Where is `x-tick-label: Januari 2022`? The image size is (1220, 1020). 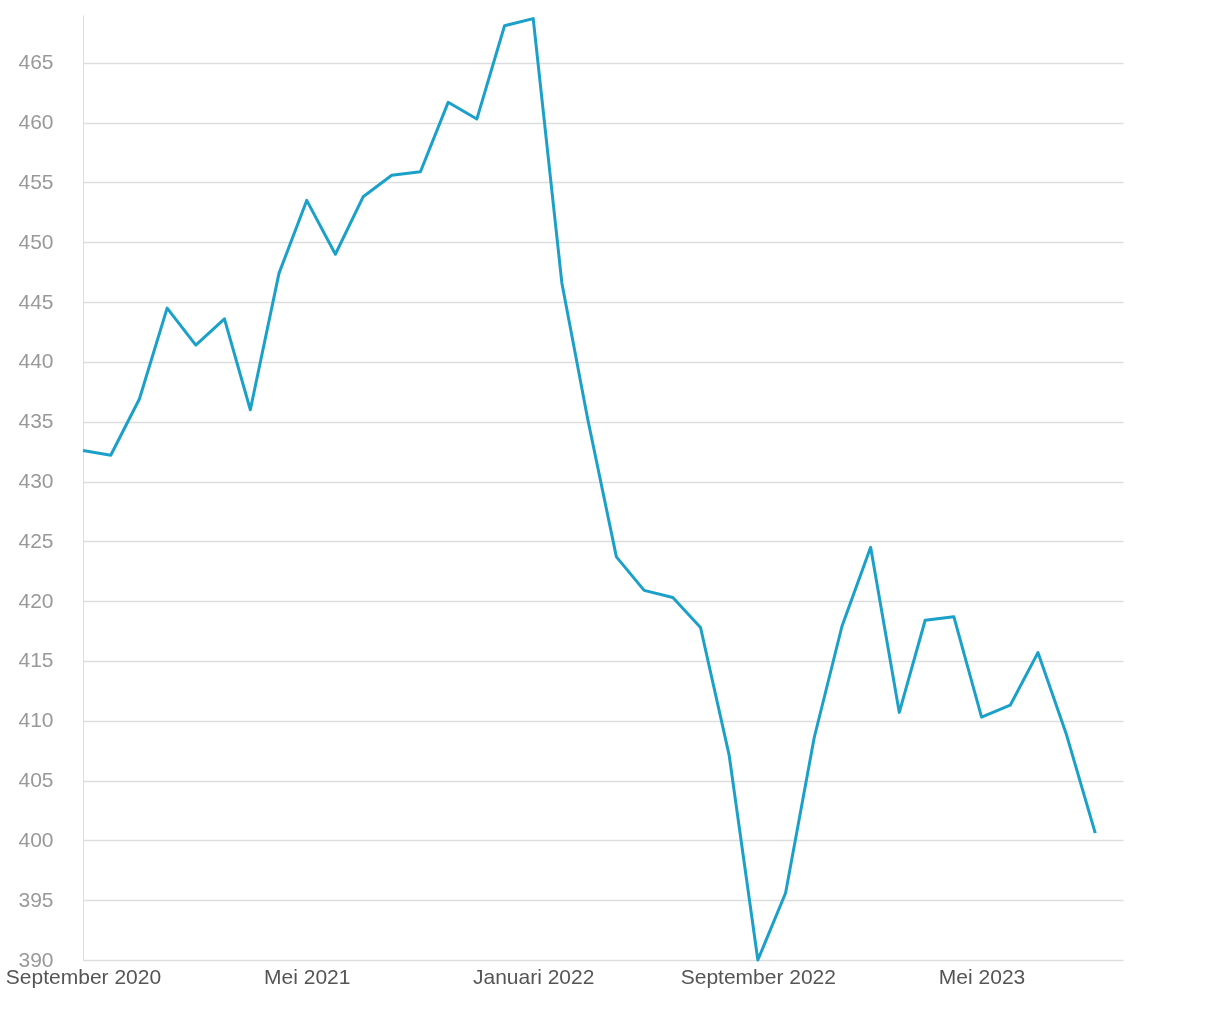 x-tick-label: Januari 2022 is located at coordinates (533, 976).